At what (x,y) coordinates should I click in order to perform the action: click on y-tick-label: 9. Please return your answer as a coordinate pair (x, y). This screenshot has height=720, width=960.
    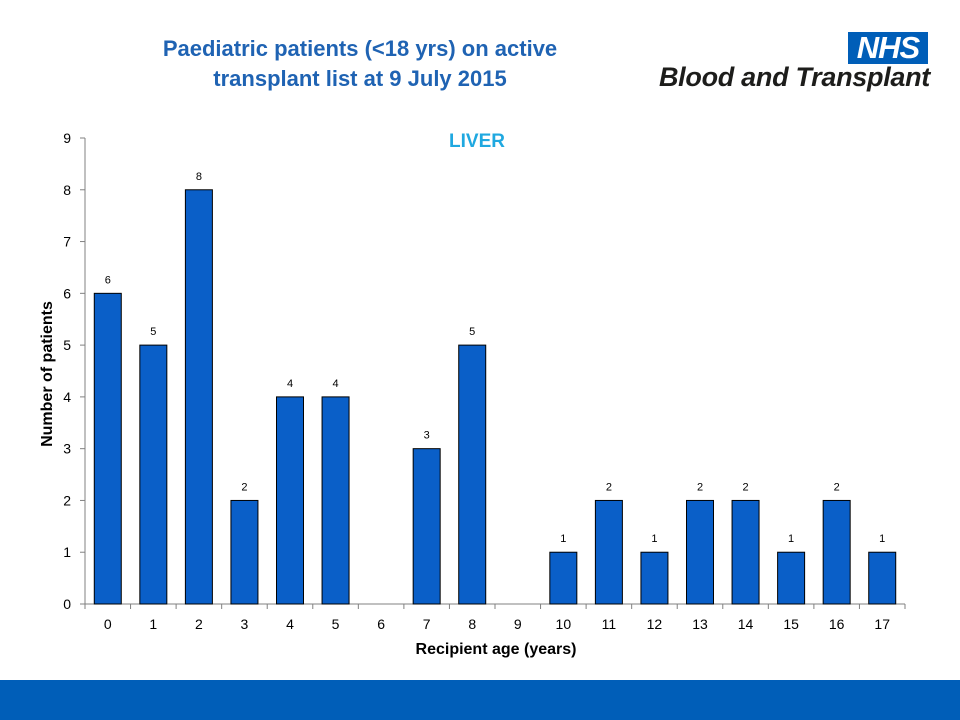
    Looking at the image, I should click on (67, 138).